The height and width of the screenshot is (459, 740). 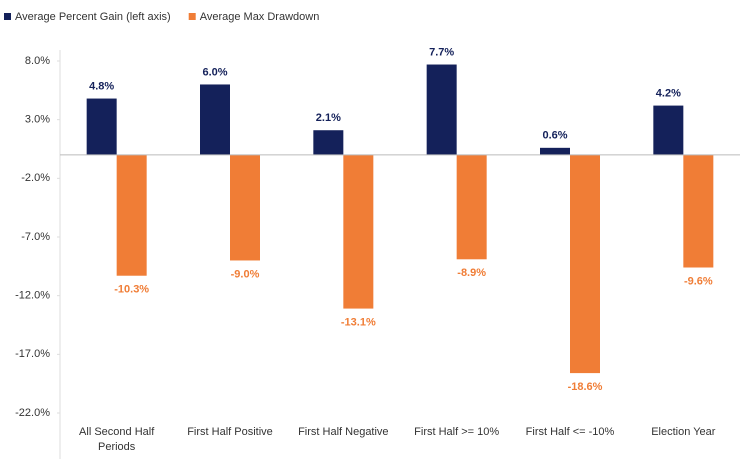 I want to click on data-label: 0.6%, so click(x=554, y=136).